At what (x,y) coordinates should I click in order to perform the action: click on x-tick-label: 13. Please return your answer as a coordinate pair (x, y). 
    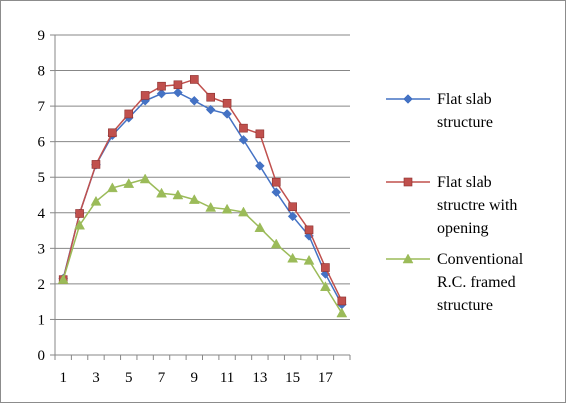
    Looking at the image, I should click on (259, 378).